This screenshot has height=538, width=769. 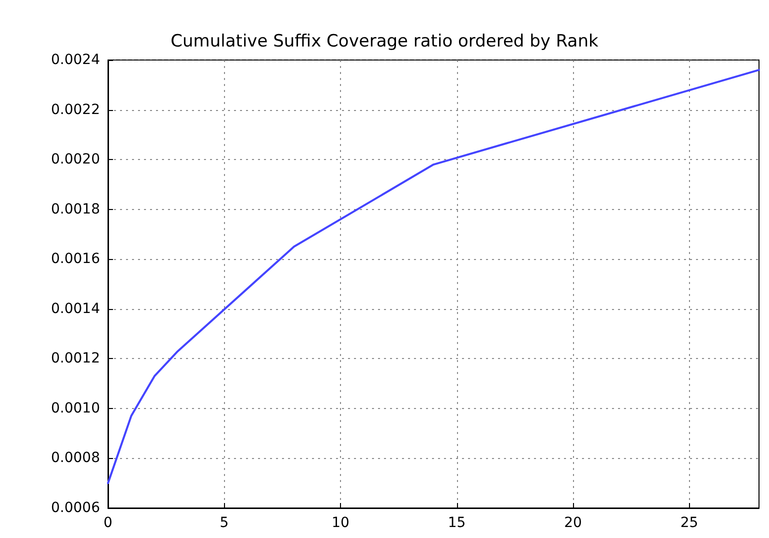 What do you see at coordinates (573, 523) in the screenshot?
I see `x-tick-label: 20` at bounding box center [573, 523].